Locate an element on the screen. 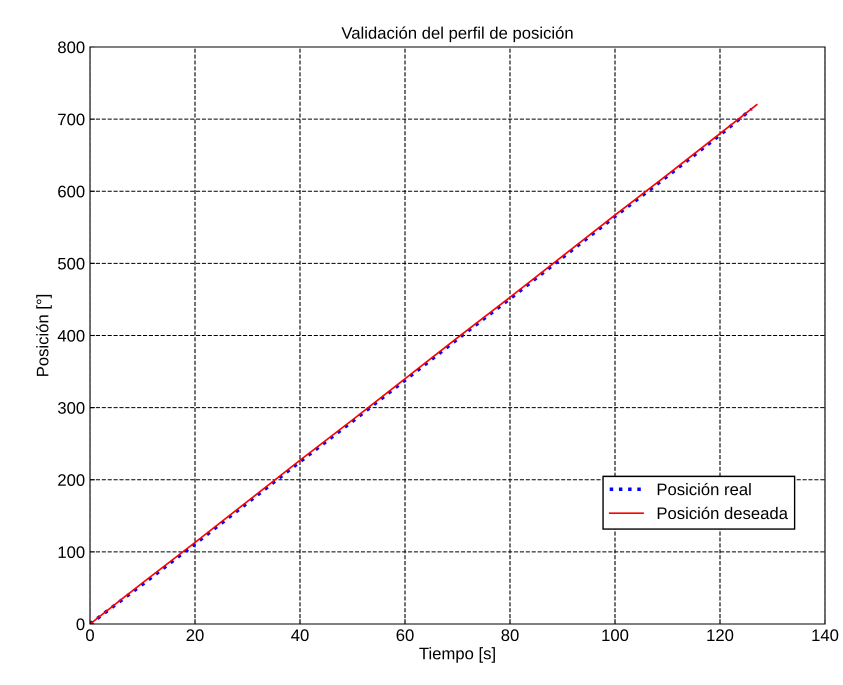 This screenshot has height=685, width=843. x-tick-label: 40 is located at coordinates (300, 635).